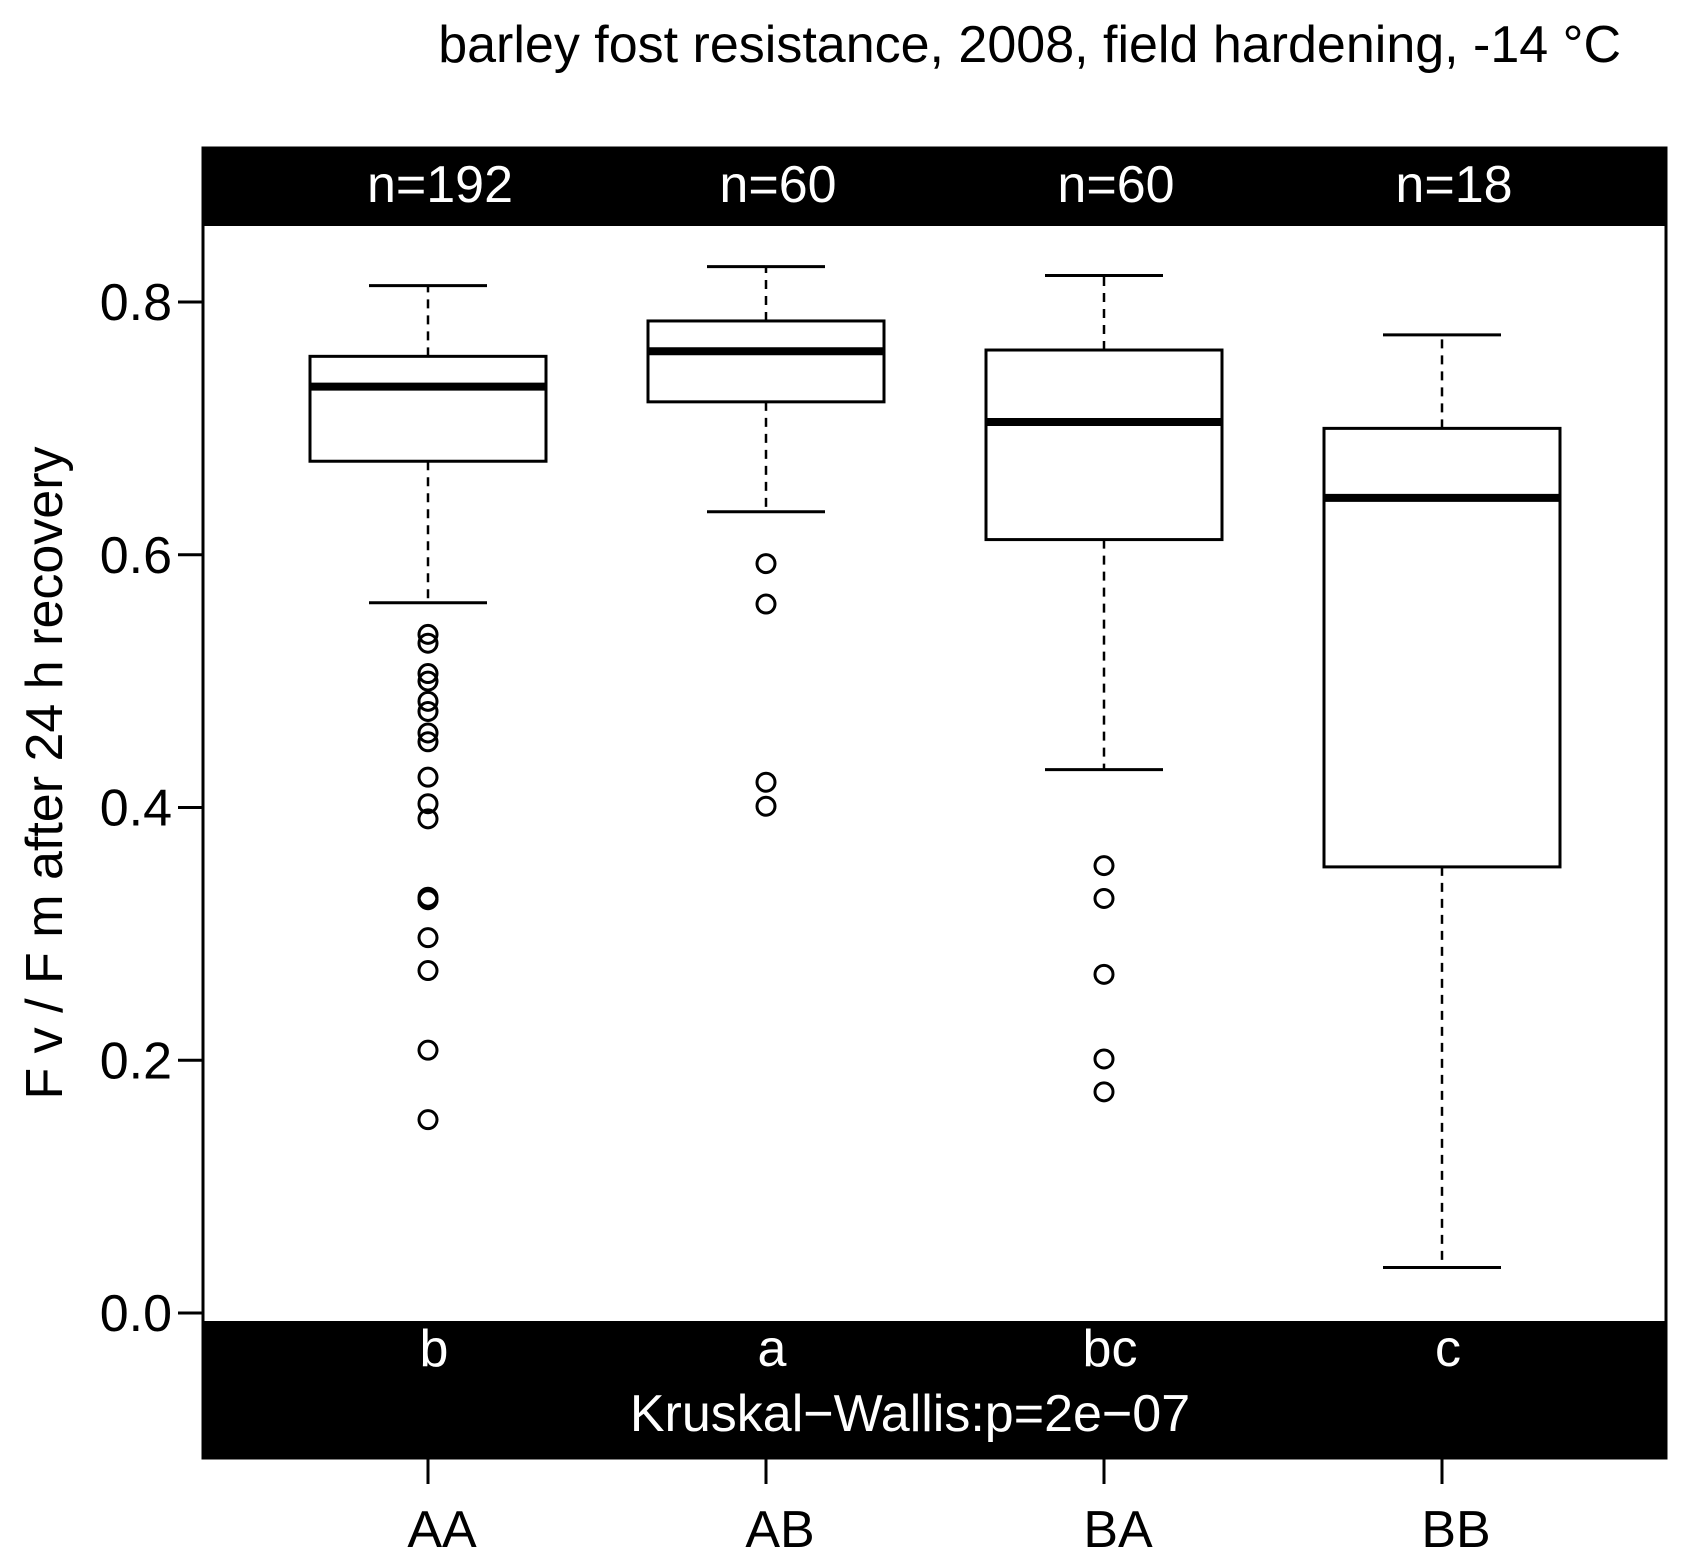  What do you see at coordinates (434, 1349) in the screenshot?
I see `group-letter: b` at bounding box center [434, 1349].